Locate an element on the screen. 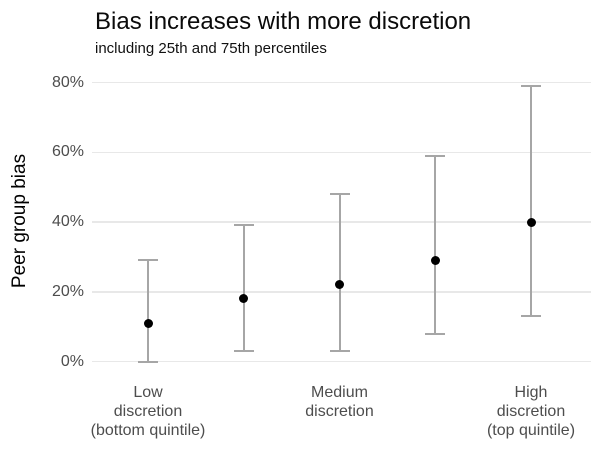 Image resolution: width=600 pixels, height=450 pixels. y-tick-label: 0% is located at coordinates (72, 361).